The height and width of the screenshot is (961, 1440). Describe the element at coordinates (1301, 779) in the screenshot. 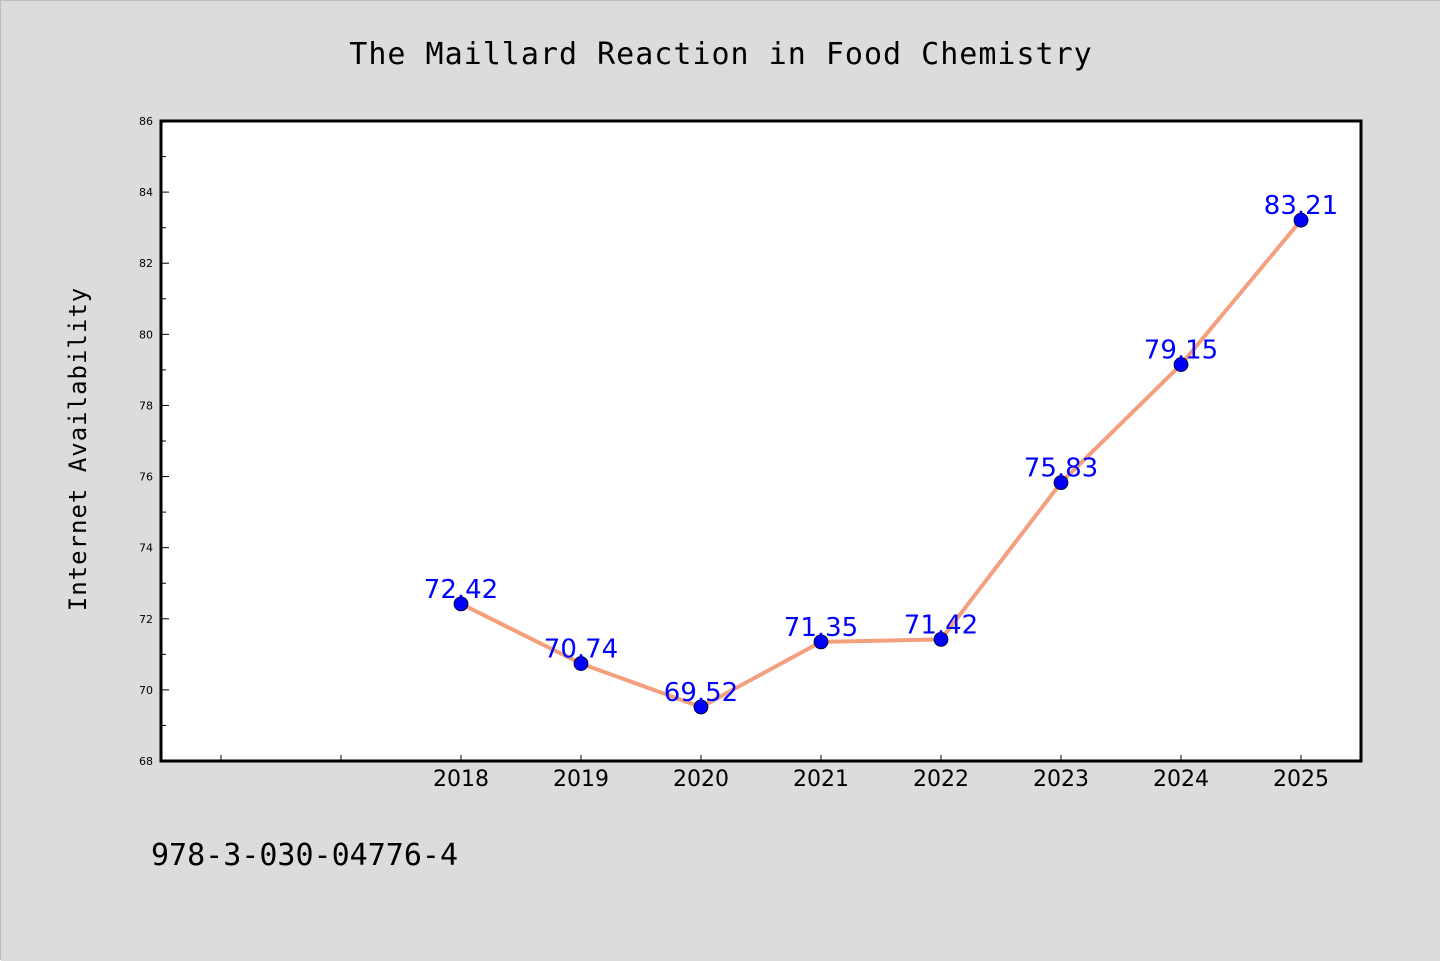

I see `x-tick-label: 2025` at that location.